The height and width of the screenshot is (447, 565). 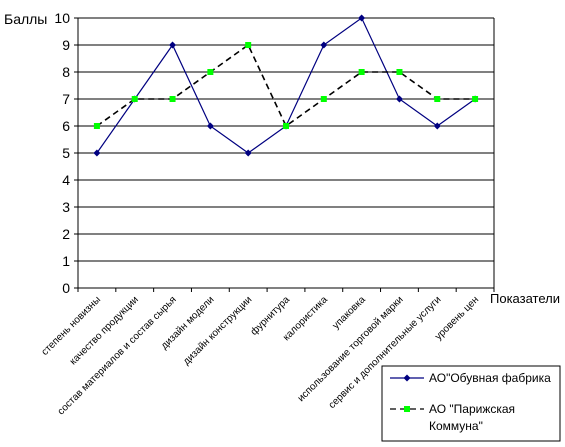 I want to click on y-tick-label: 10, so click(x=62, y=18).